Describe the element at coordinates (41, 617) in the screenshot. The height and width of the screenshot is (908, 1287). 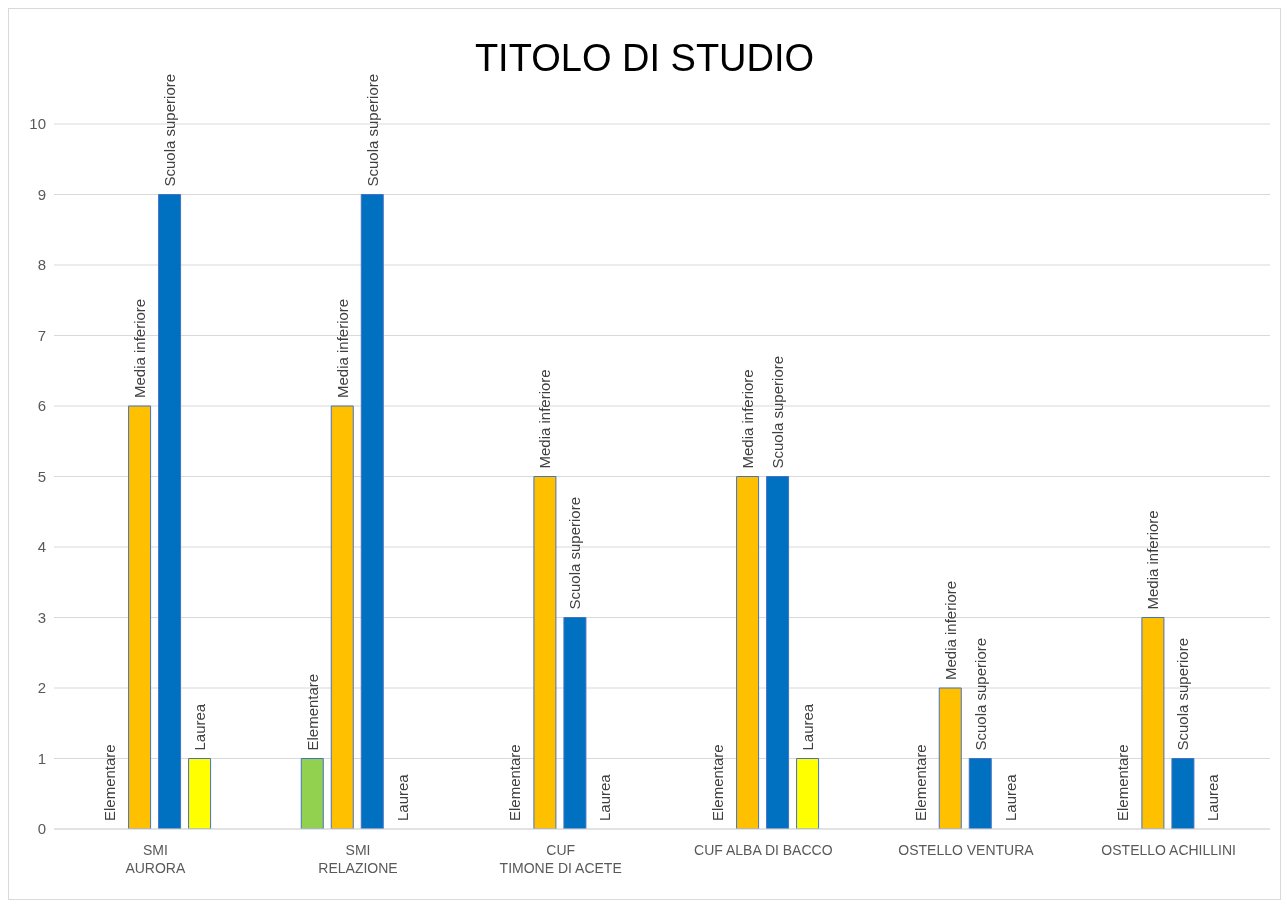
I see `y-tick-label: 3` at that location.